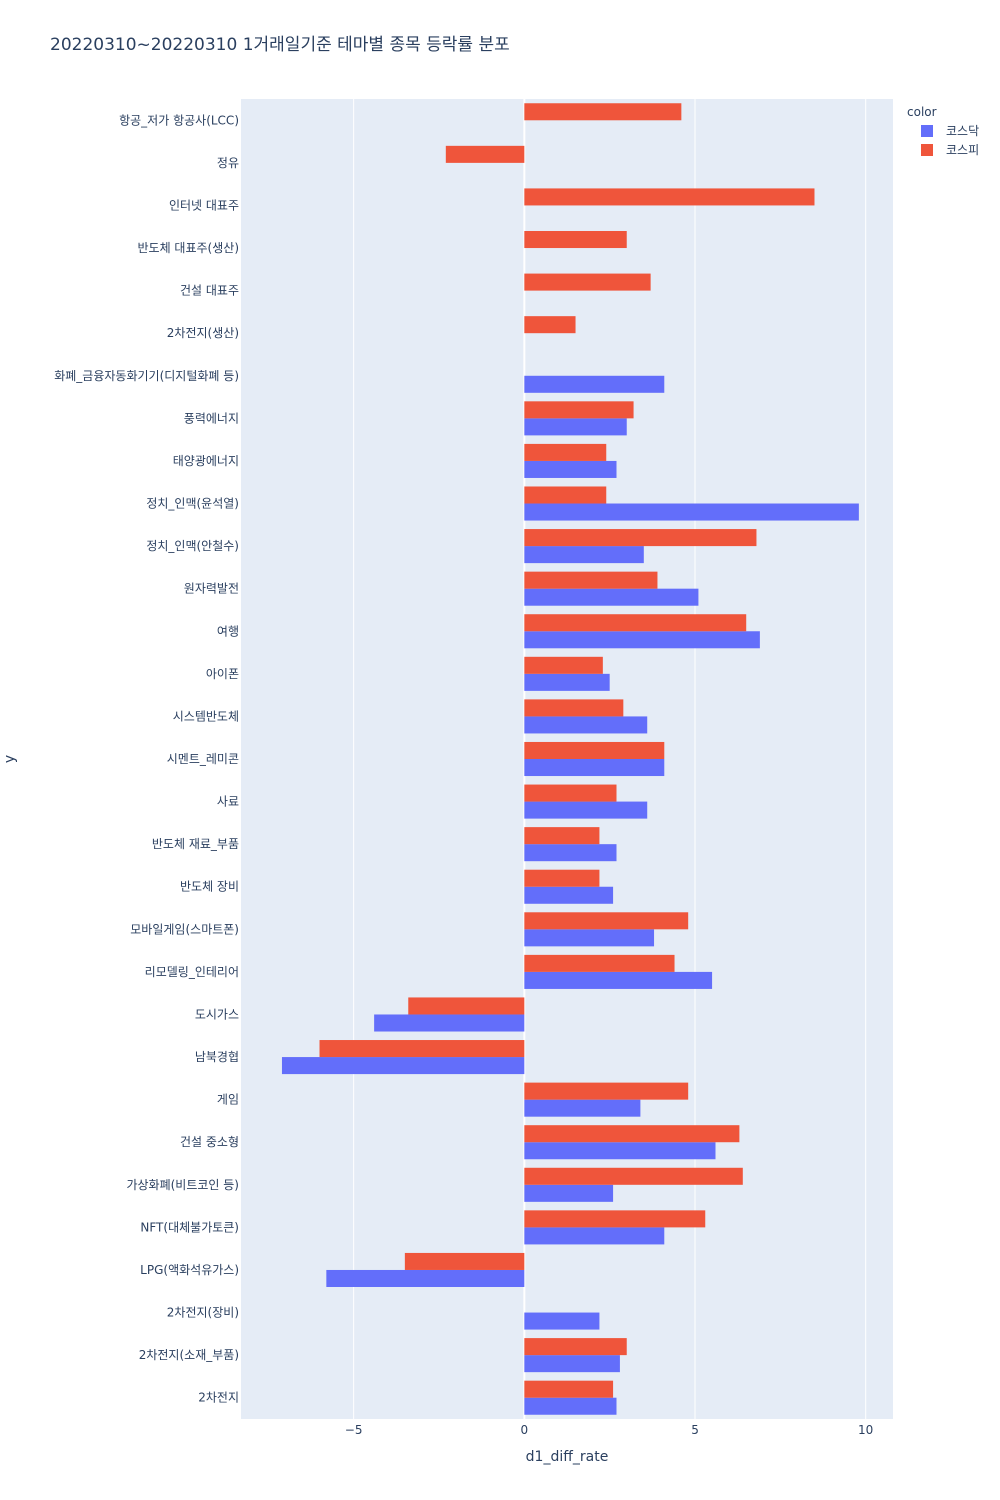 The height and width of the screenshot is (1500, 1000). Describe the element at coordinates (228, 630) in the screenshot. I see `y-tick-label: 여행` at that location.